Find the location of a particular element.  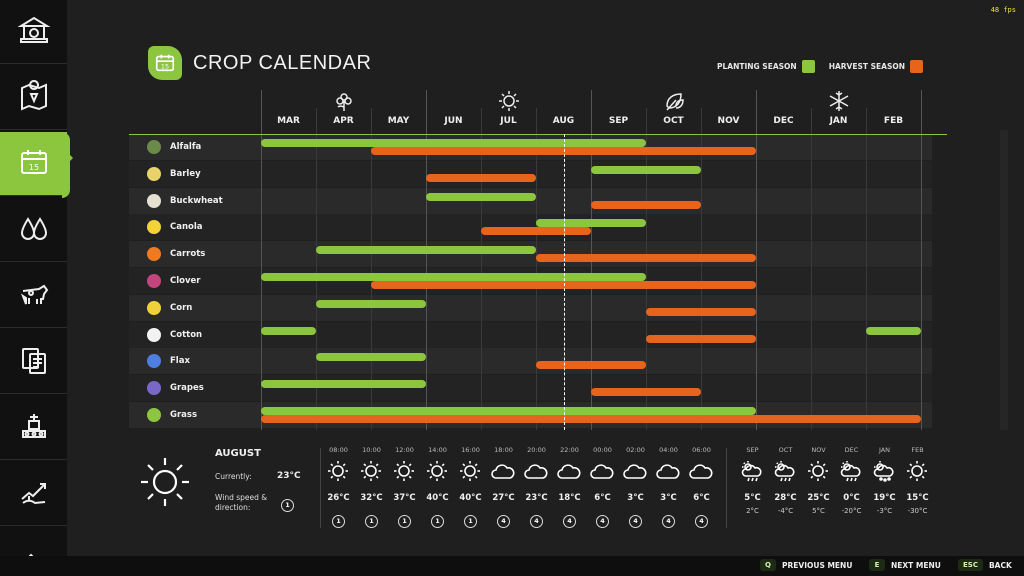

spring-flower-icon is located at coordinates (344, 101).